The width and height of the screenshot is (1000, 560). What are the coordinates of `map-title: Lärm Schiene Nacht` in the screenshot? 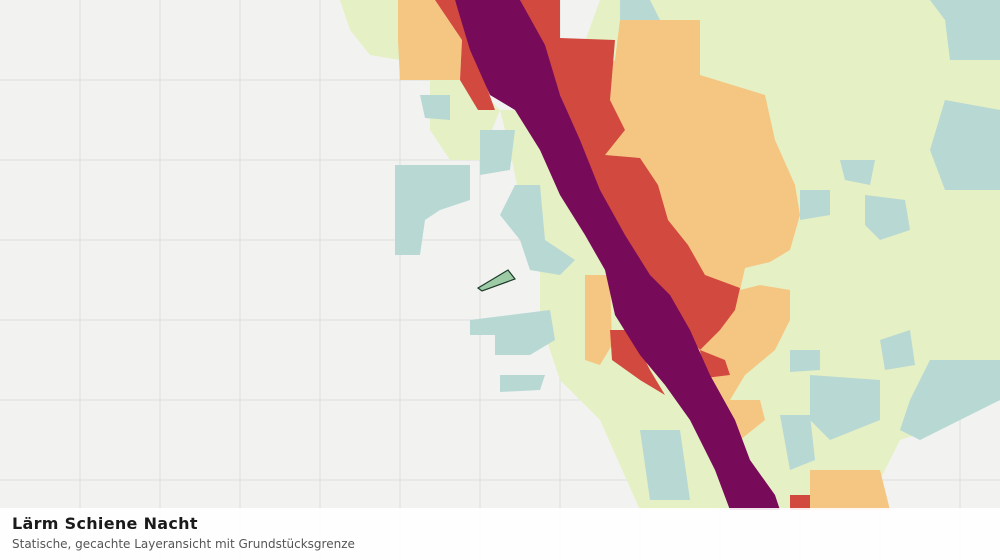 It's located at (105, 523).